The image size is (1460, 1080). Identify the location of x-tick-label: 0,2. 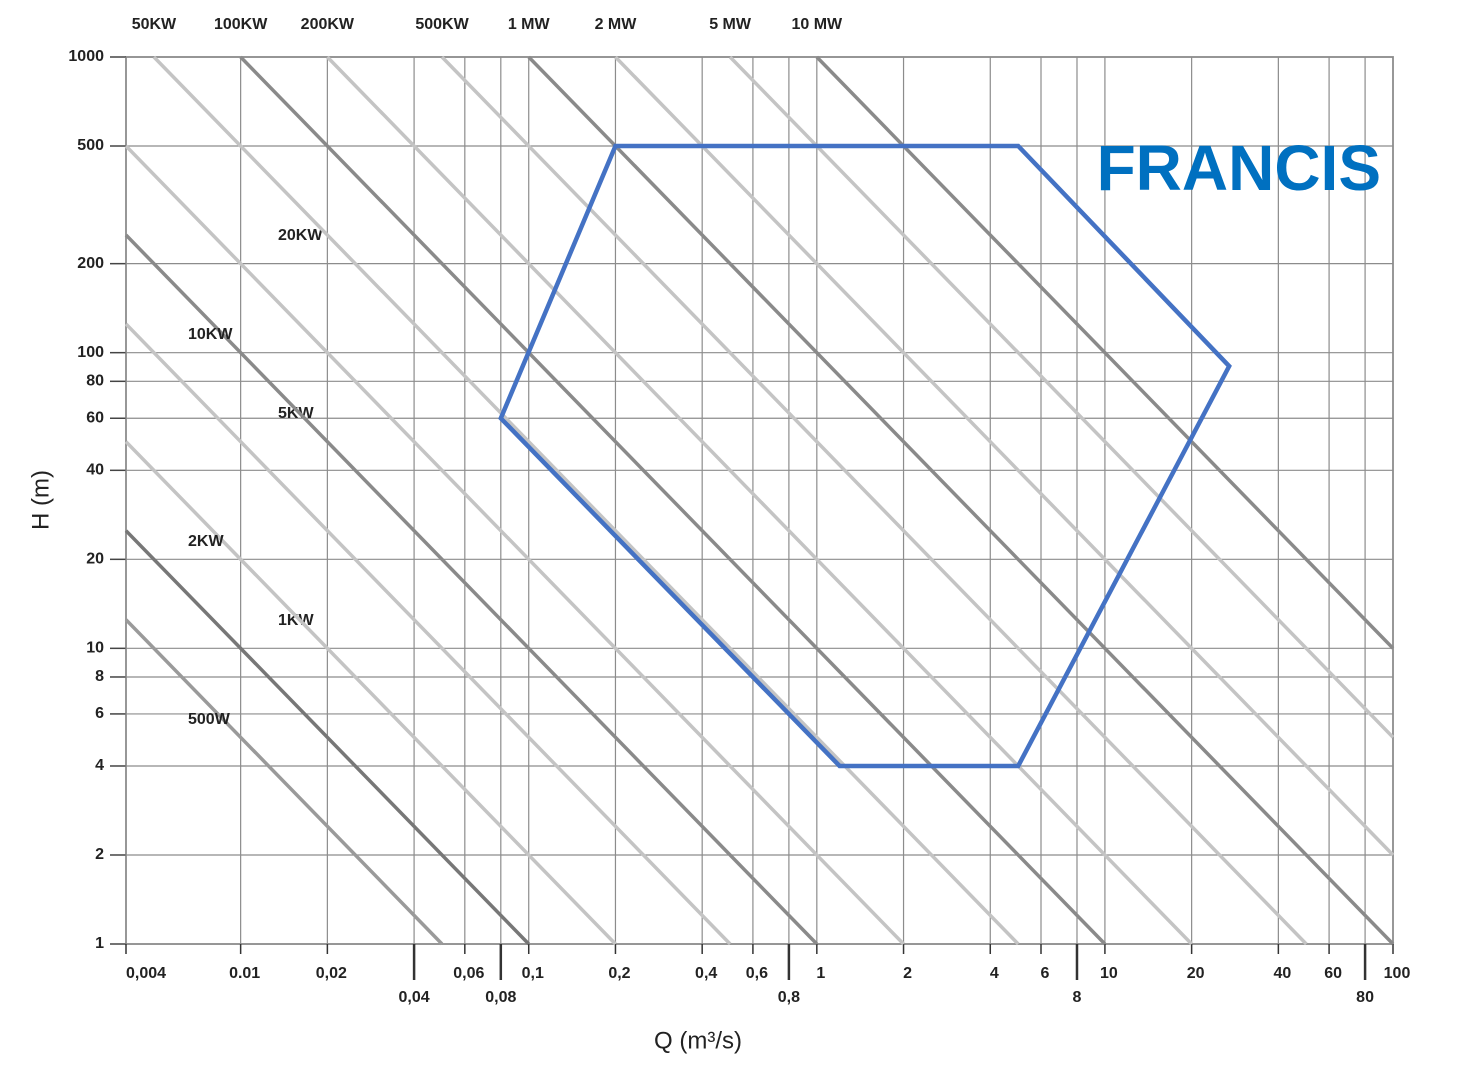
(619, 973).